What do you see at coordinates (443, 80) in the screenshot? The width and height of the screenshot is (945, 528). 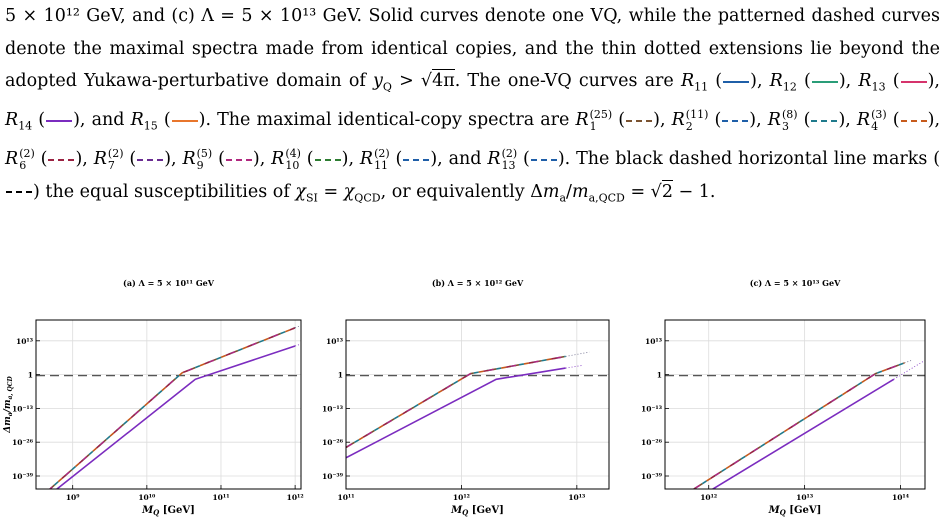 I see `sqrt-4pi-arg: 4π` at bounding box center [443, 80].